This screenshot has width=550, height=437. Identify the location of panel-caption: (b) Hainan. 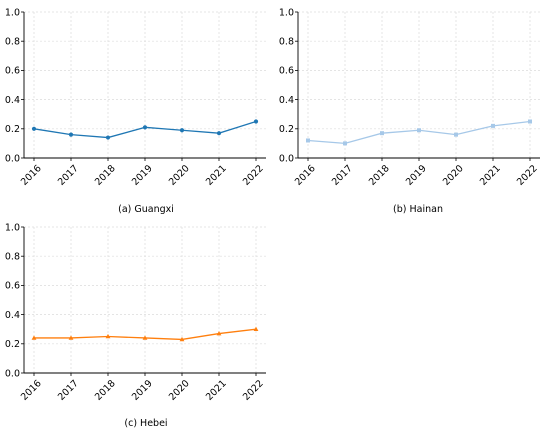
(418, 209).